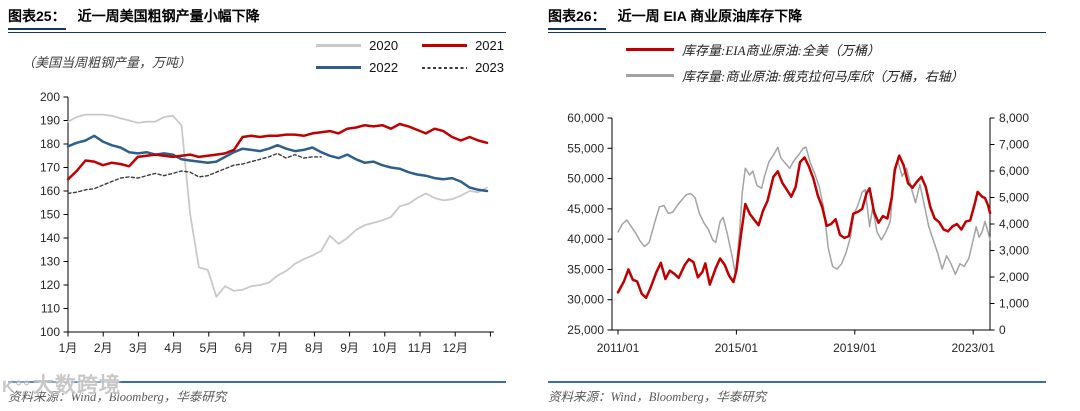  I want to click on svg-text: 2月, so click(103, 348).